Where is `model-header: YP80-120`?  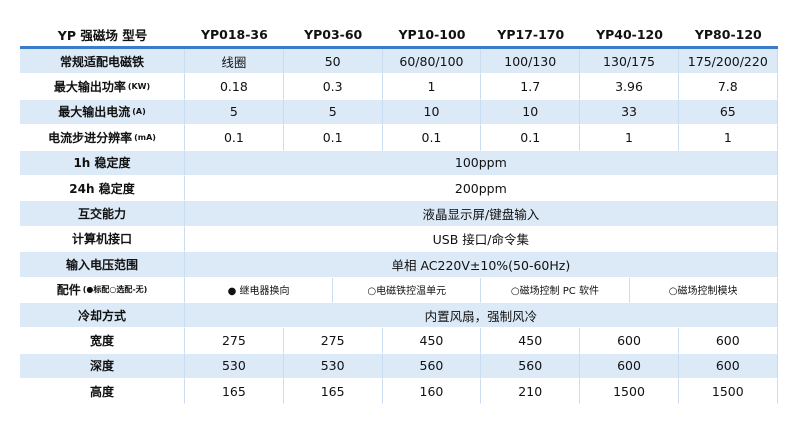 model-header: YP80-120 is located at coordinates (728, 35).